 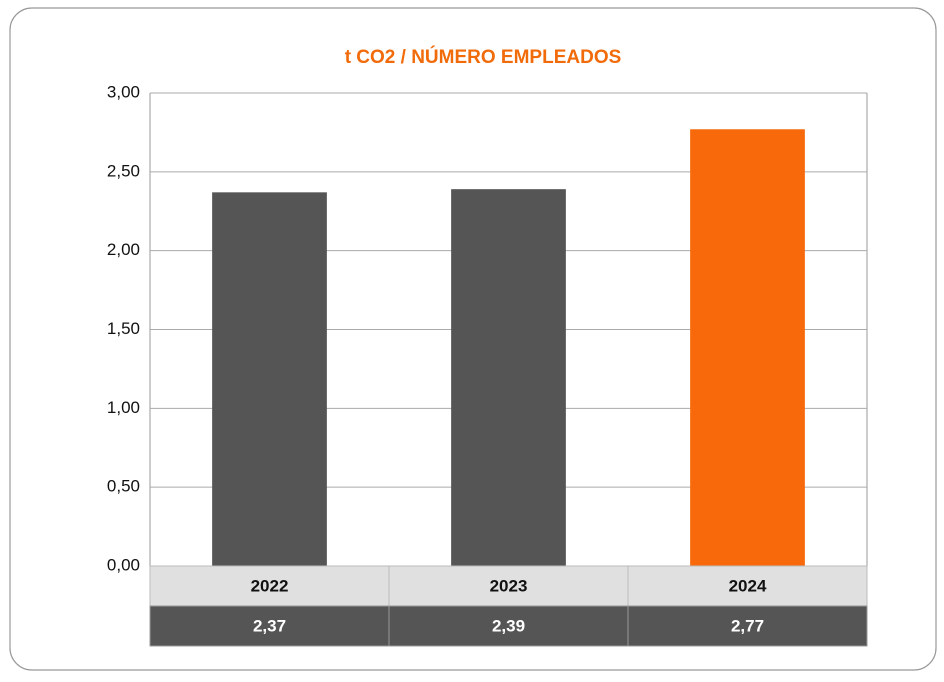 I want to click on x-tick-label: 2024, so click(x=748, y=585).